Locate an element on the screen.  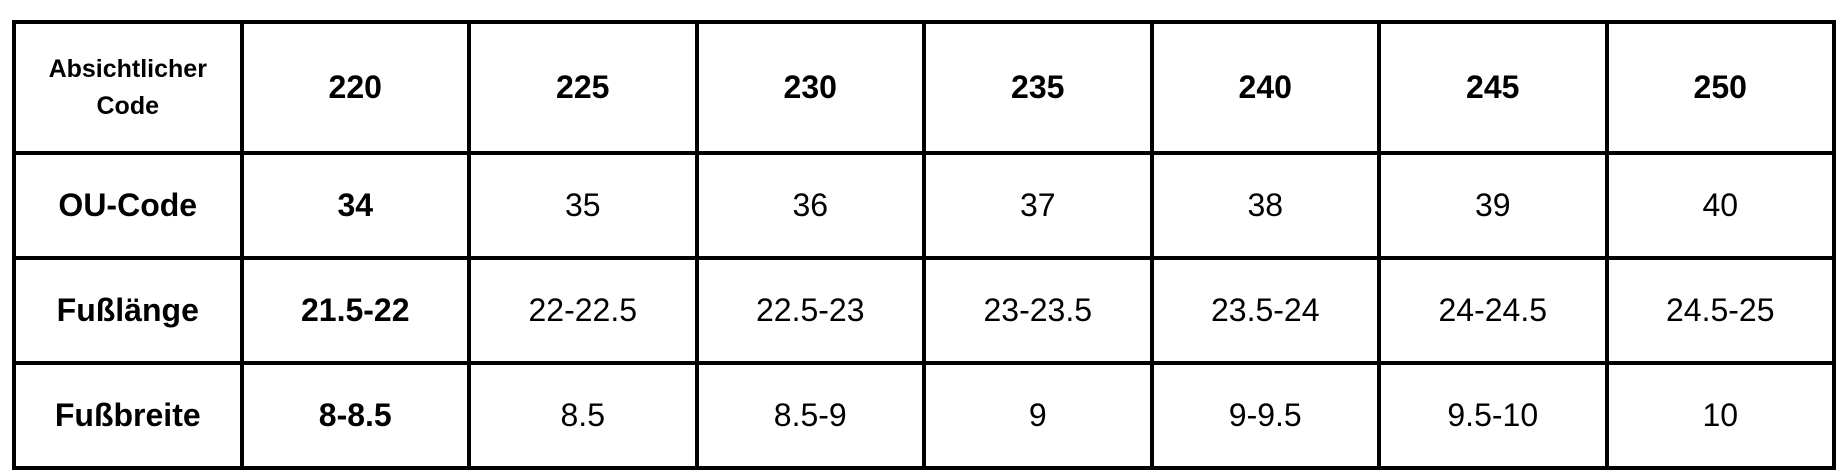
row-header: Fußlänge is located at coordinates (128, 310).